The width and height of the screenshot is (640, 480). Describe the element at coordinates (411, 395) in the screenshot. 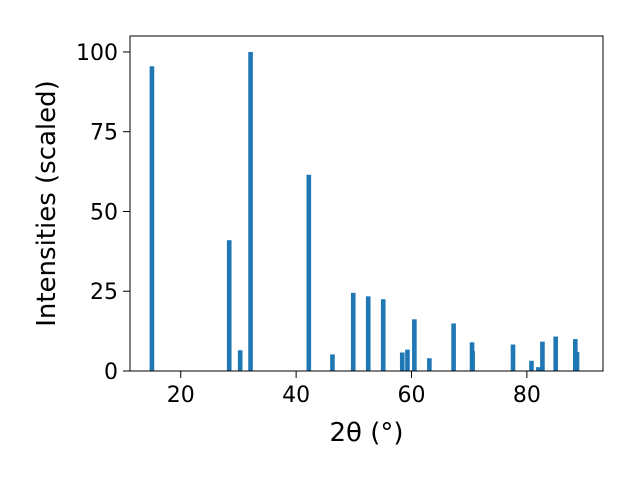

I see `x-tick-label-2: 60` at that location.